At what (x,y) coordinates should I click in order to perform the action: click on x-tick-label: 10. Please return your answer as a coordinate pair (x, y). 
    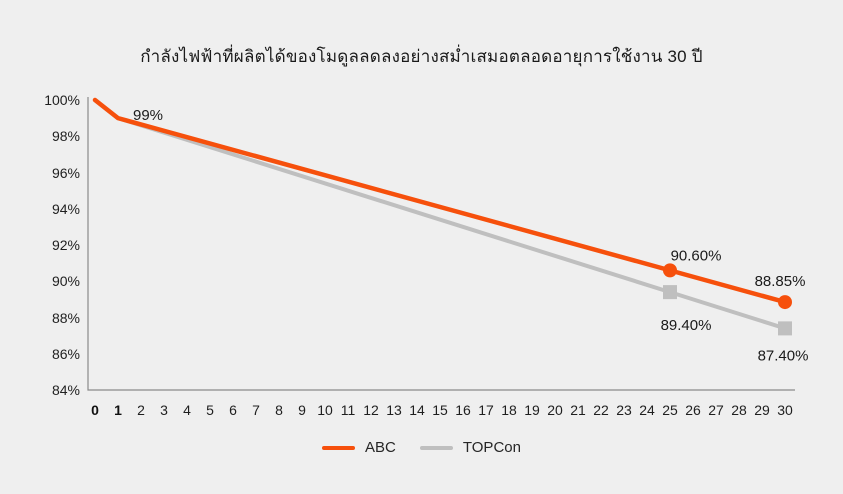
    Looking at the image, I should click on (325, 410).